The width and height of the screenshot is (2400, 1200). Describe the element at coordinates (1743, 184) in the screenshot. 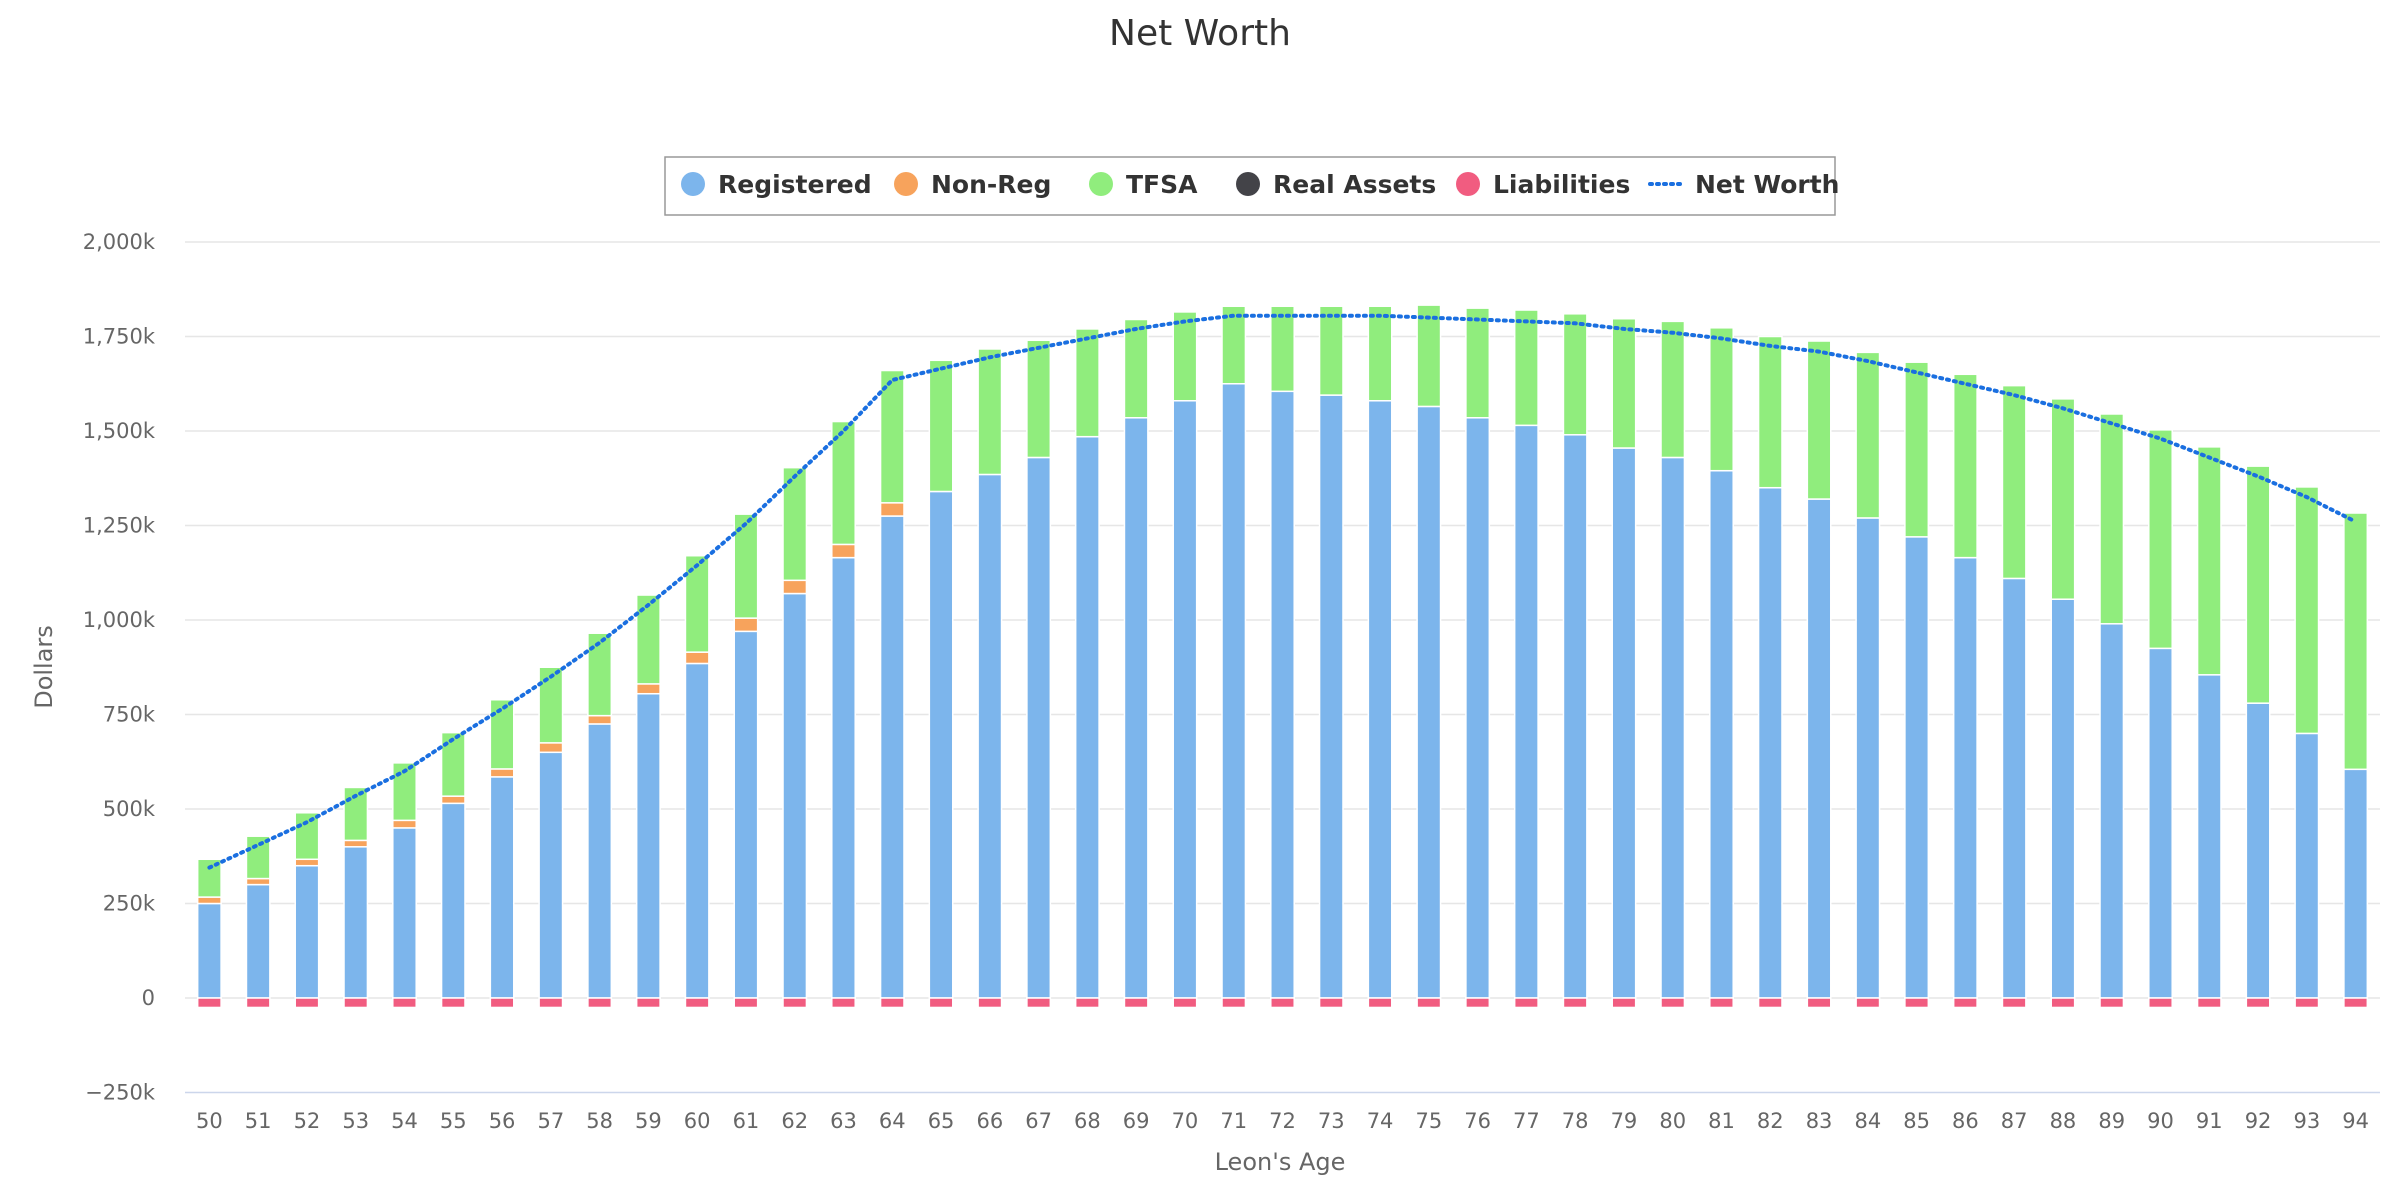

I see `legend-item-net-worth: Net Worth` at that location.